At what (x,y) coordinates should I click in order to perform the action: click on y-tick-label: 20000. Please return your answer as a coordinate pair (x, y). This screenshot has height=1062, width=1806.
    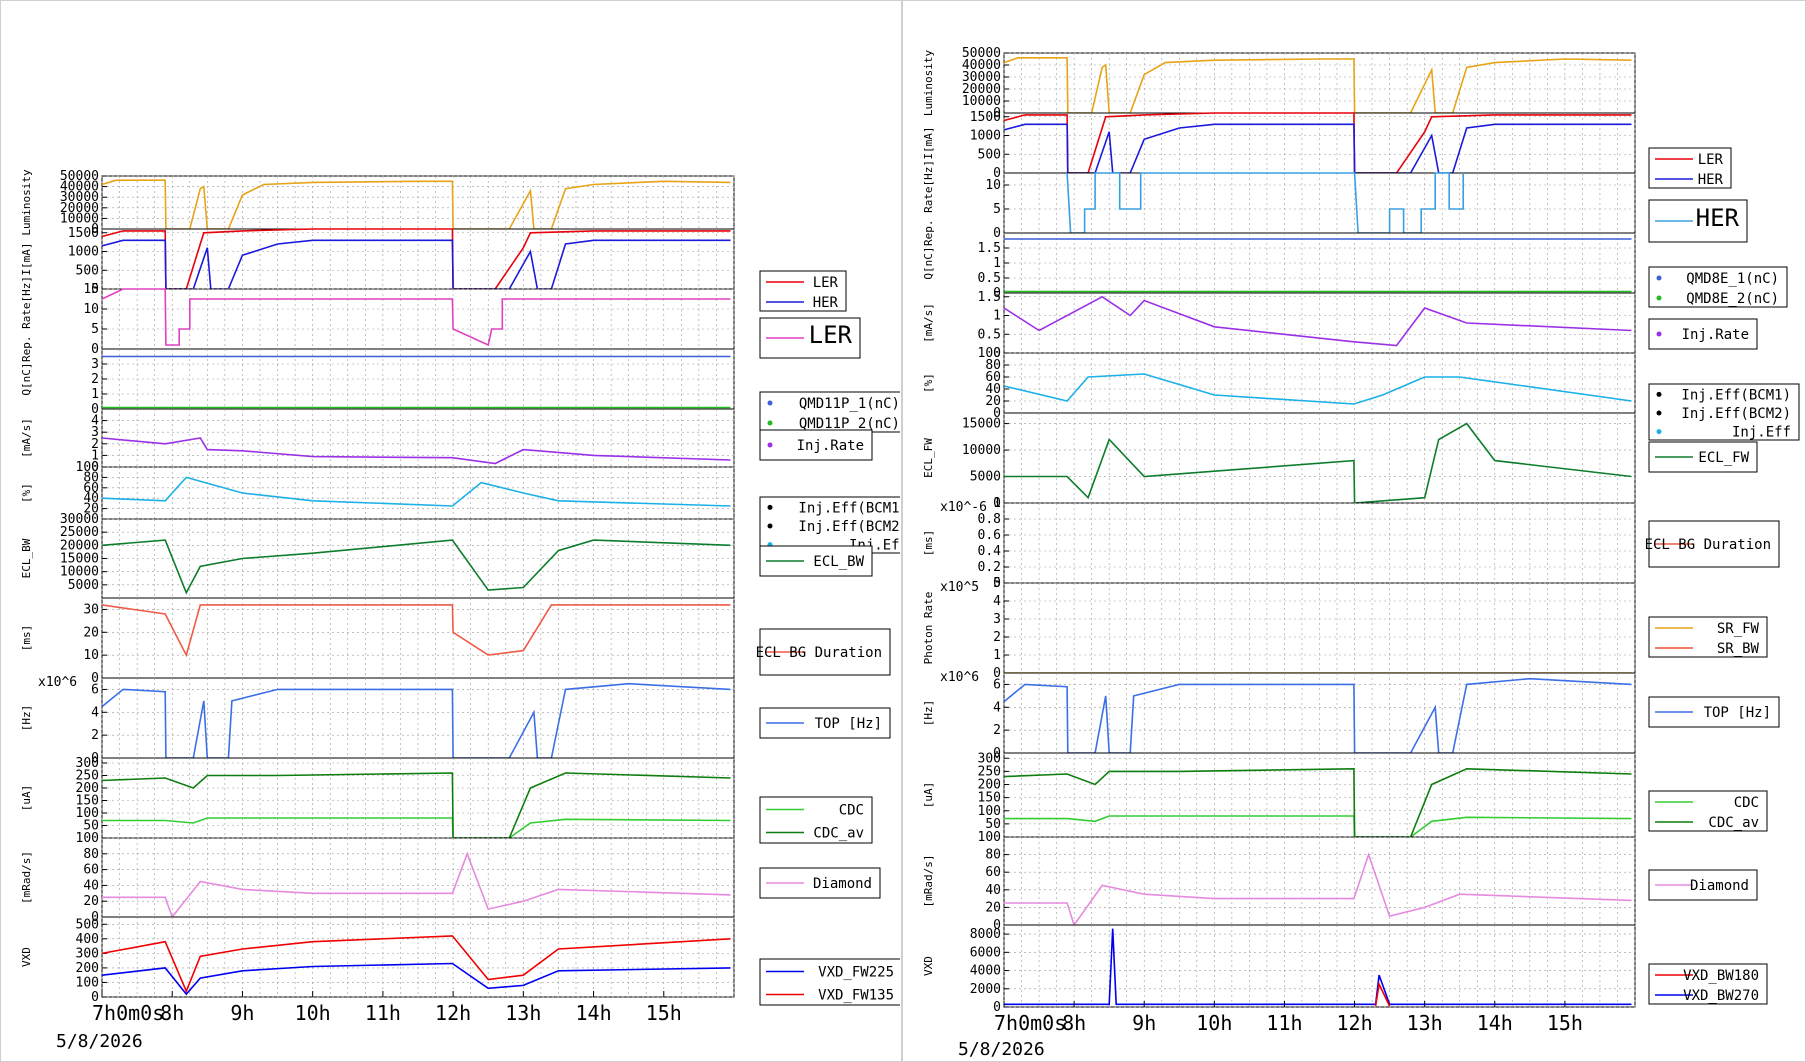
    Looking at the image, I should click on (981, 89).